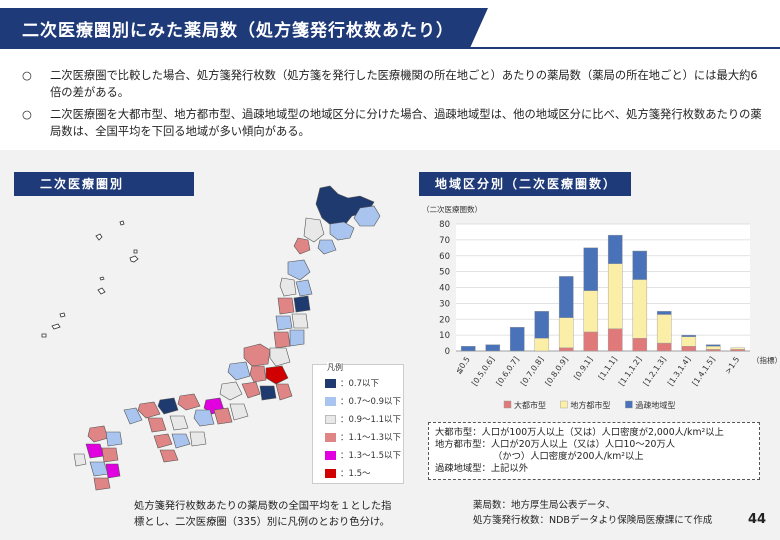 The height and width of the screenshot is (540, 780). What do you see at coordinates (371, 456) in the screenshot?
I see `legend-label: ：1.3～1.5以下` at bounding box center [371, 456].